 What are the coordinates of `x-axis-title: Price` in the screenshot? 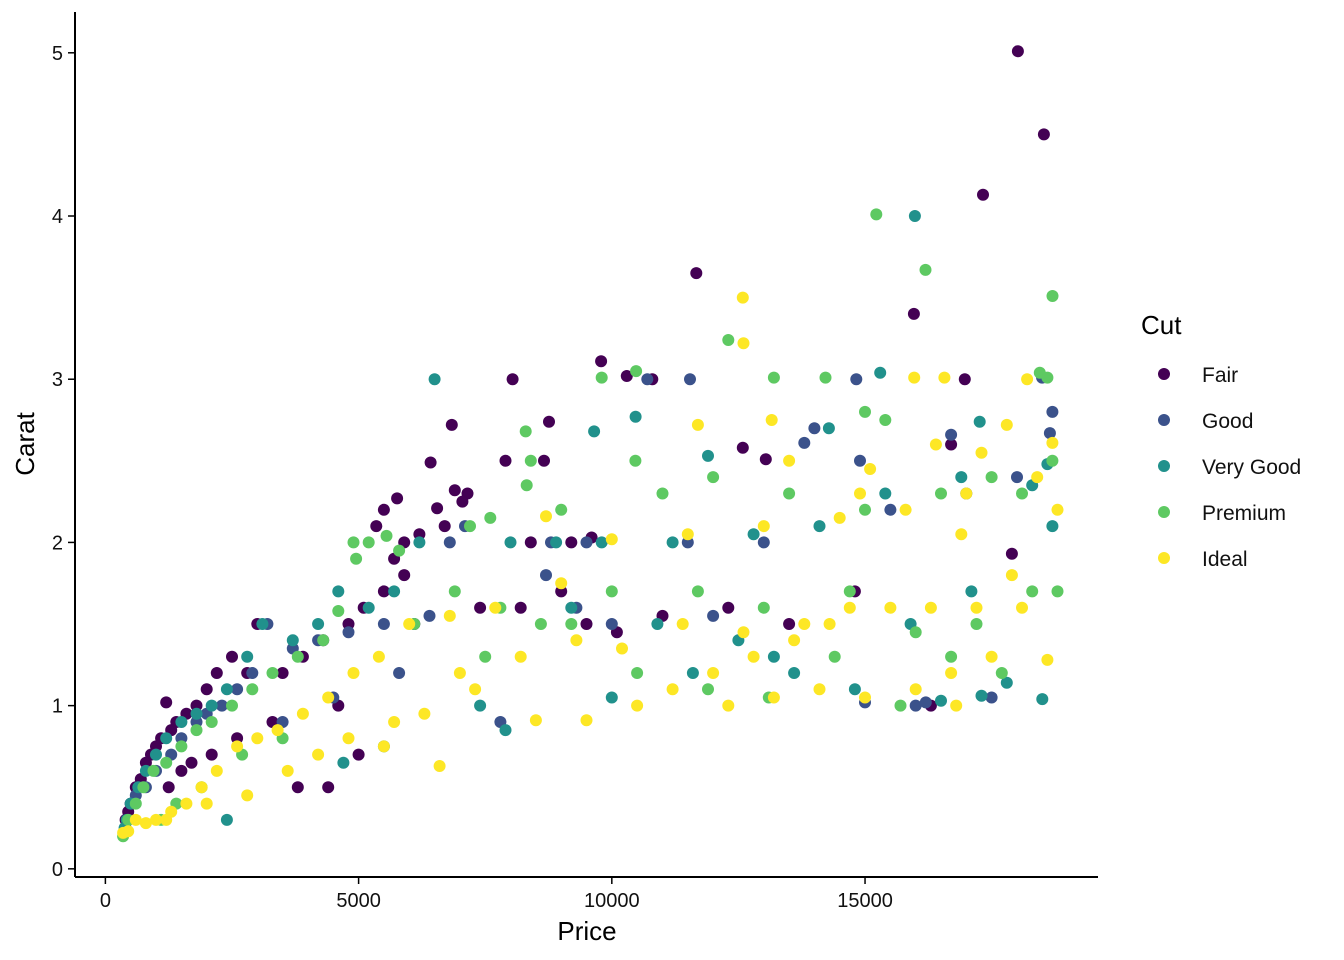 It's located at (586, 931).